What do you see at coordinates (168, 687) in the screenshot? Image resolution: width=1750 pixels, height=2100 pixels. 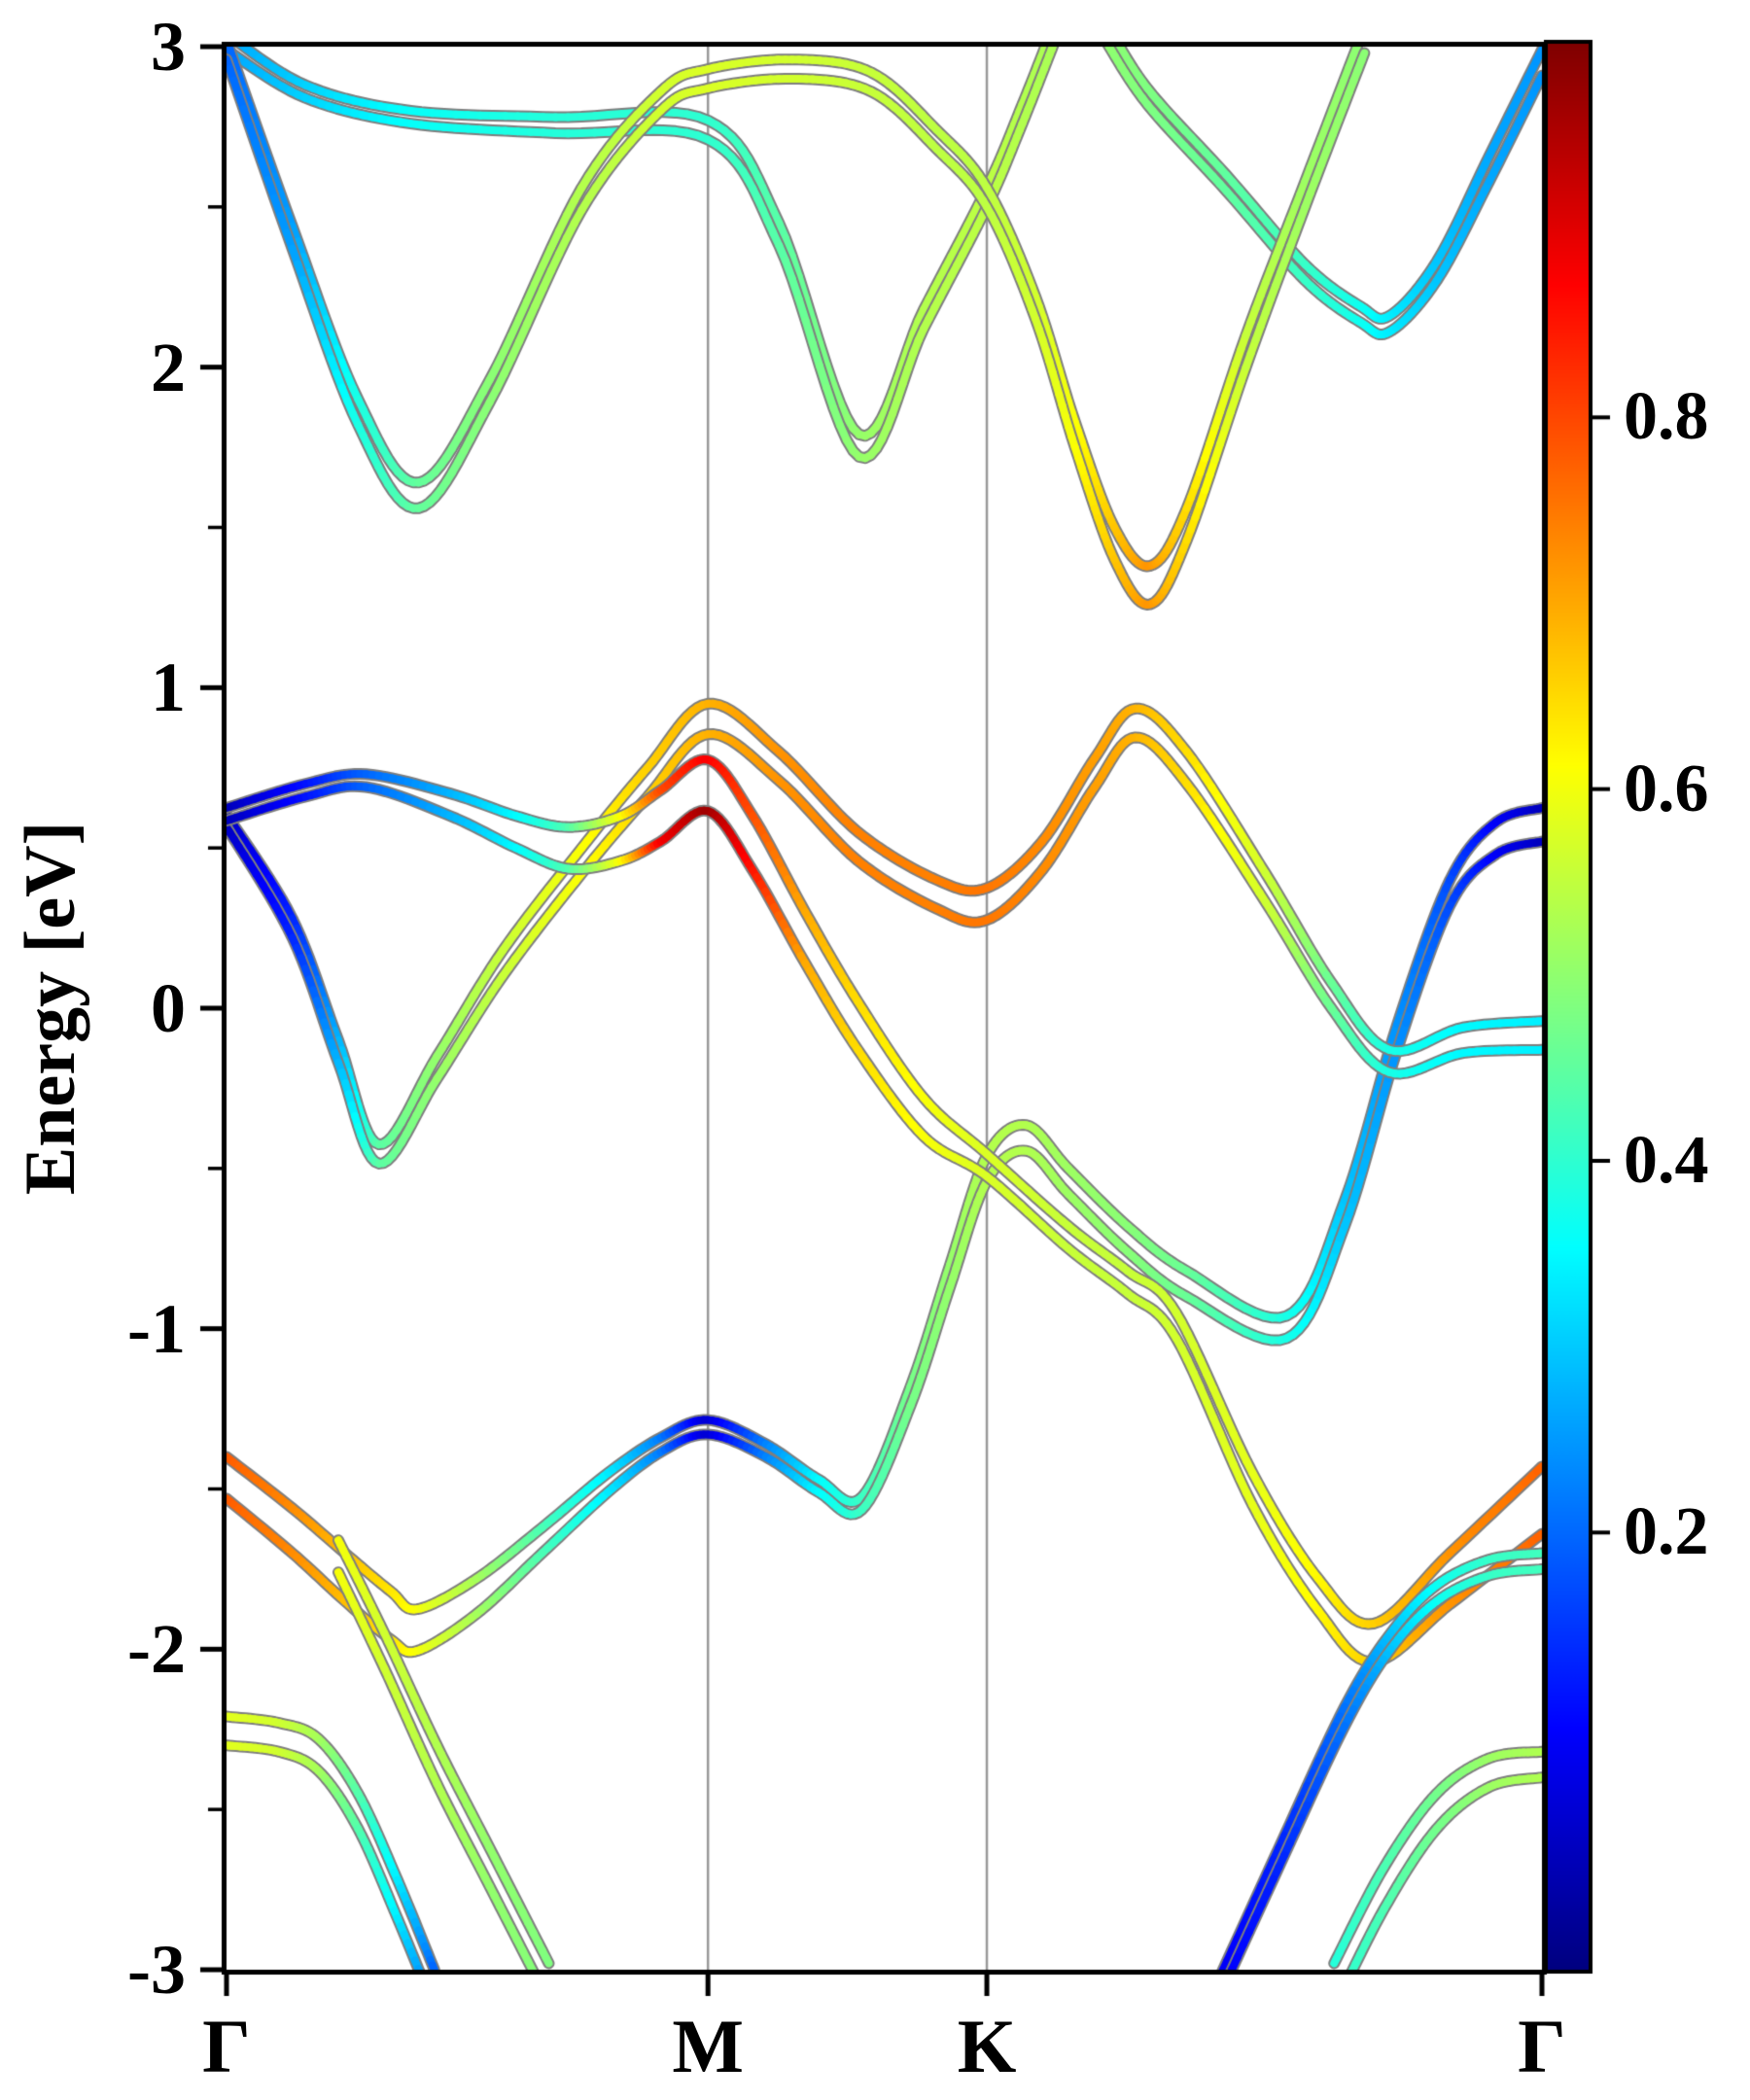 I see `y-tick-label: 1` at bounding box center [168, 687].